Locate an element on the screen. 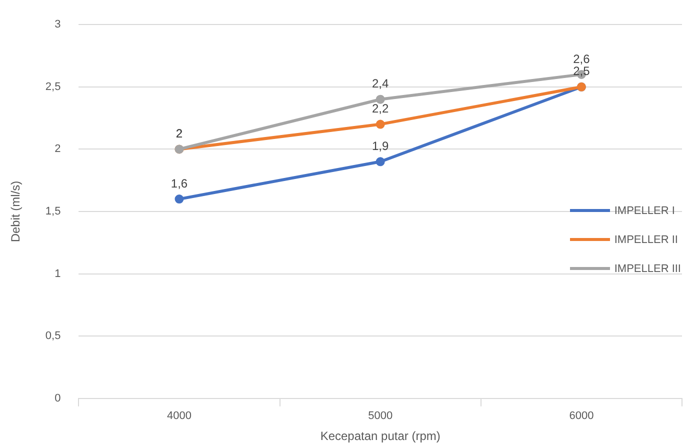  data-label: 2,6 is located at coordinates (581, 59).